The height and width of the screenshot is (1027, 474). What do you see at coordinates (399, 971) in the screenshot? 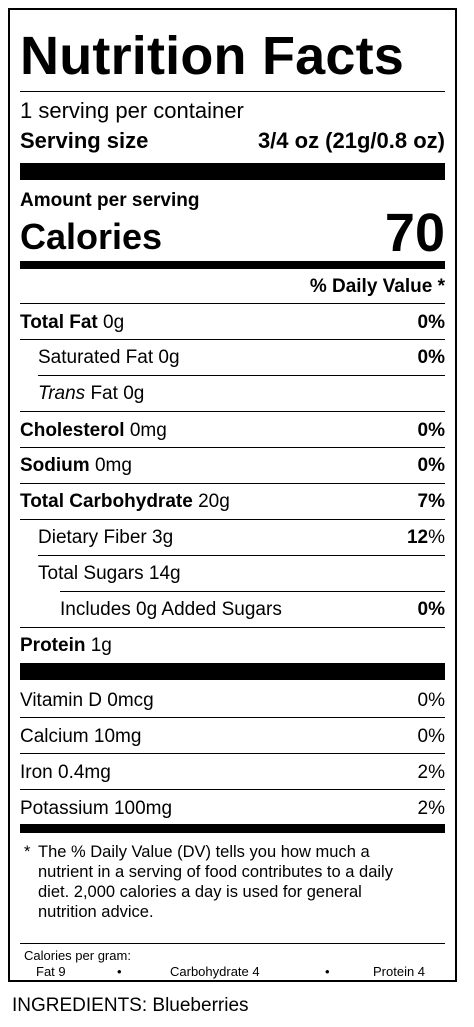
I see `calories-per-gram-protein: Protein 4` at bounding box center [399, 971].